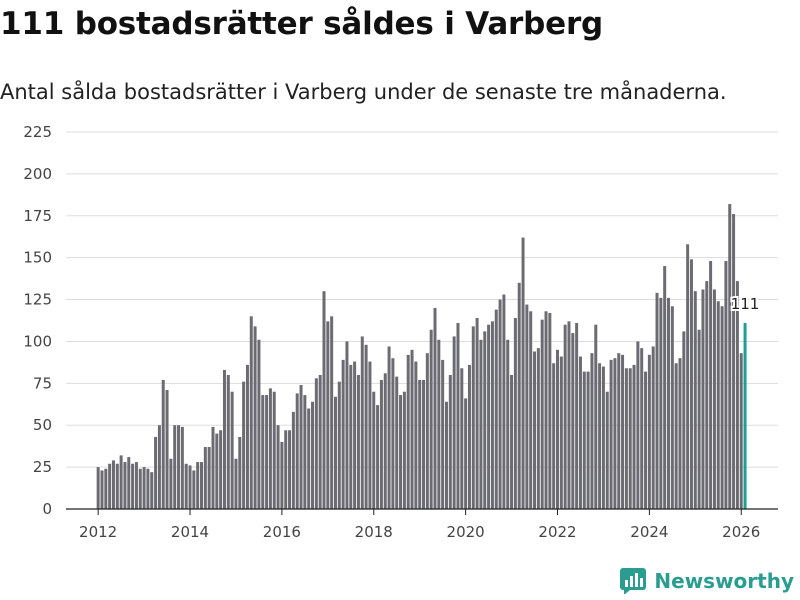 The height and width of the screenshot is (600, 800). Describe the element at coordinates (47, 509) in the screenshot. I see `y-tick-label: 0` at that location.